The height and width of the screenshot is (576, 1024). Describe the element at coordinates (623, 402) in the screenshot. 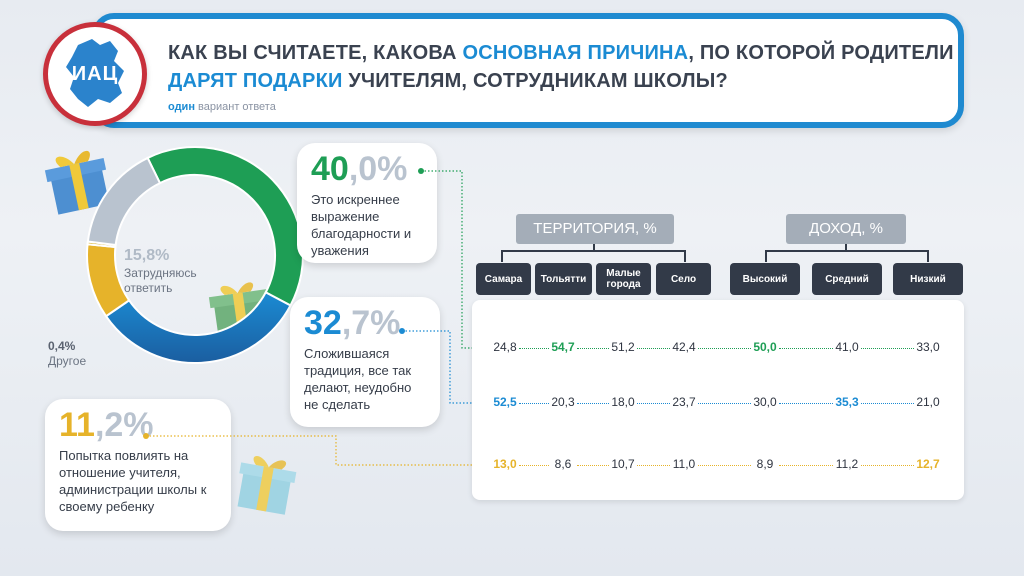

I see `table-cell: 18,0` at that location.